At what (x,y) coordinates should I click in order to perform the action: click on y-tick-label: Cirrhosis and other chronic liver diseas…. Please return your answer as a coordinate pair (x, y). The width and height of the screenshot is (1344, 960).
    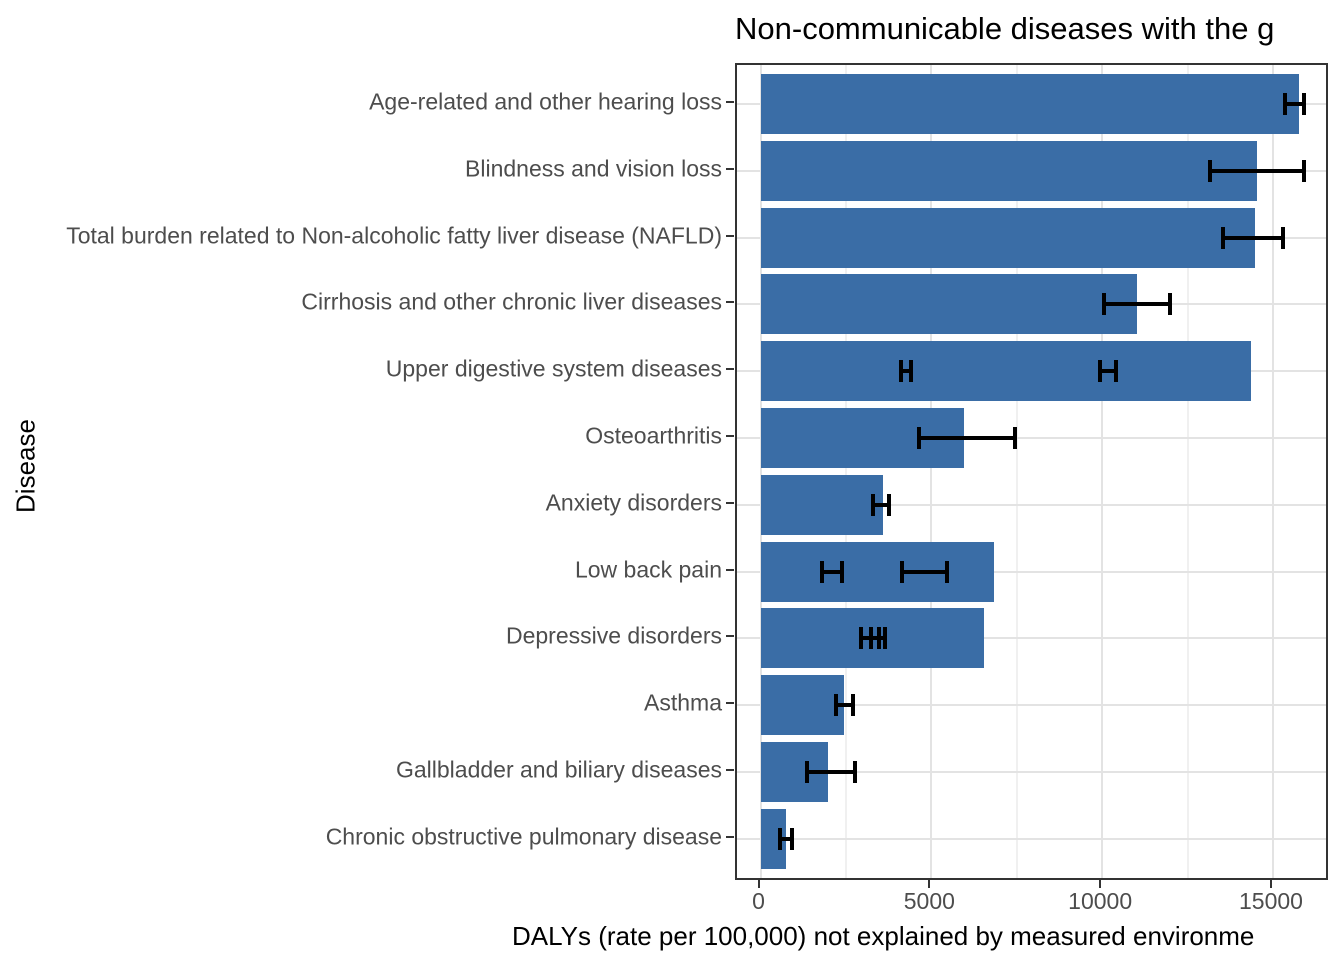
    Looking at the image, I should click on (511, 301).